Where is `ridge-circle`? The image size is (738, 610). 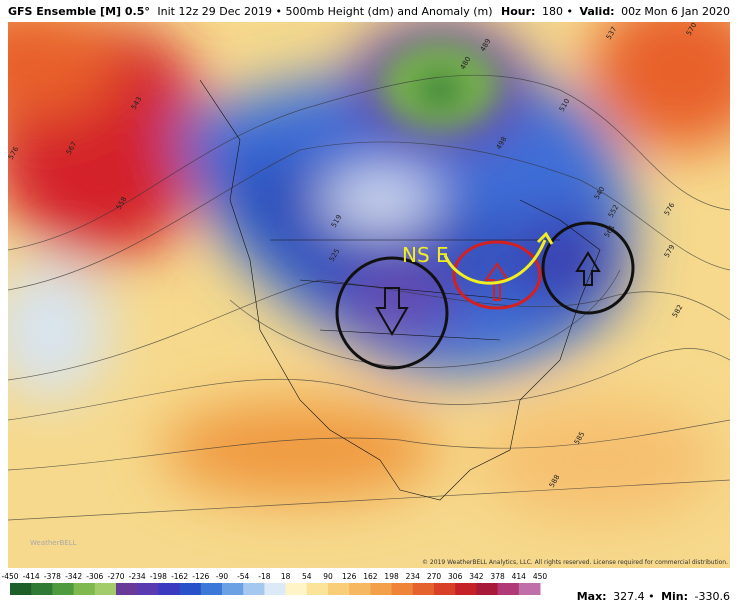
ridge-circle is located at coordinates (497, 275).